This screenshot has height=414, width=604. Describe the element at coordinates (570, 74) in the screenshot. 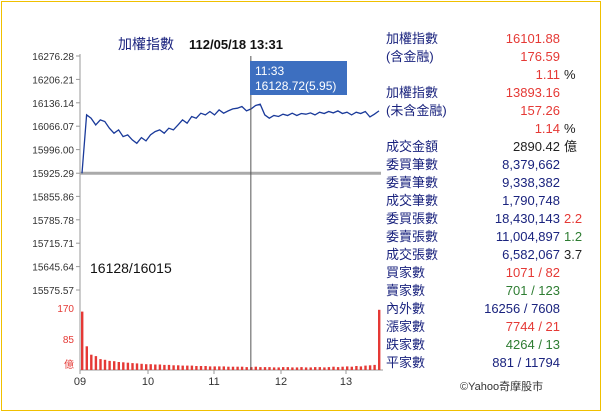

I see `stat-extra: %` at that location.